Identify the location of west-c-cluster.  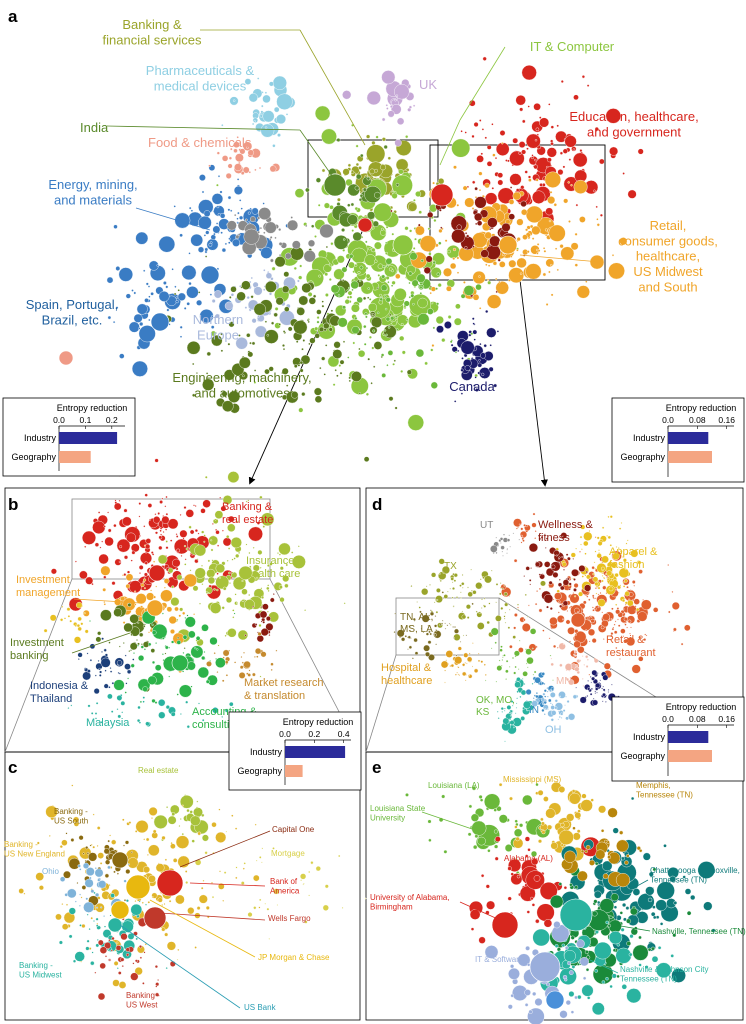
(135, 959).